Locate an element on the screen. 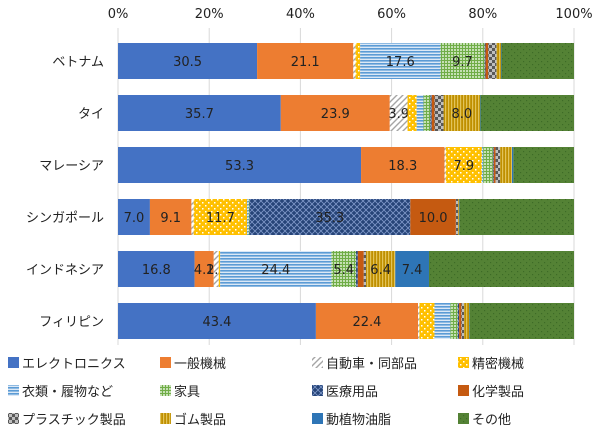 The image size is (602, 446). category-label: インドネシア is located at coordinates (65, 270).